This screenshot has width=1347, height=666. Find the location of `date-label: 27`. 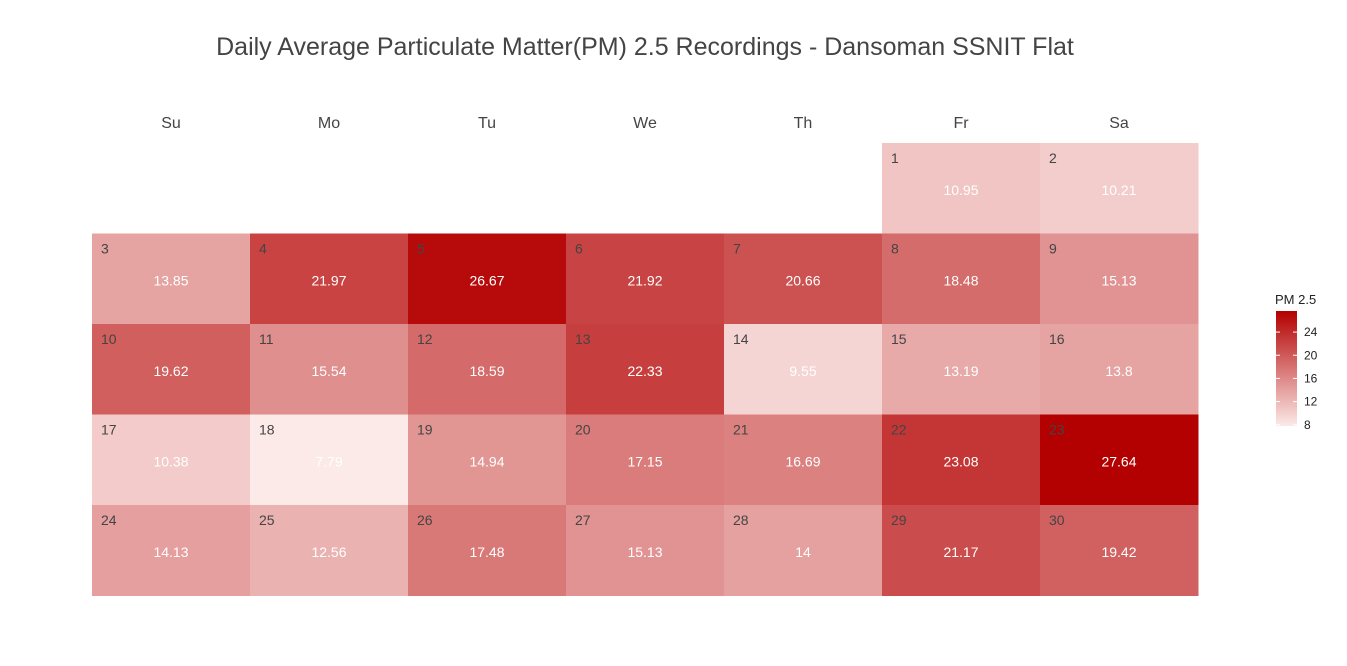

date-label: 27 is located at coordinates (583, 520).